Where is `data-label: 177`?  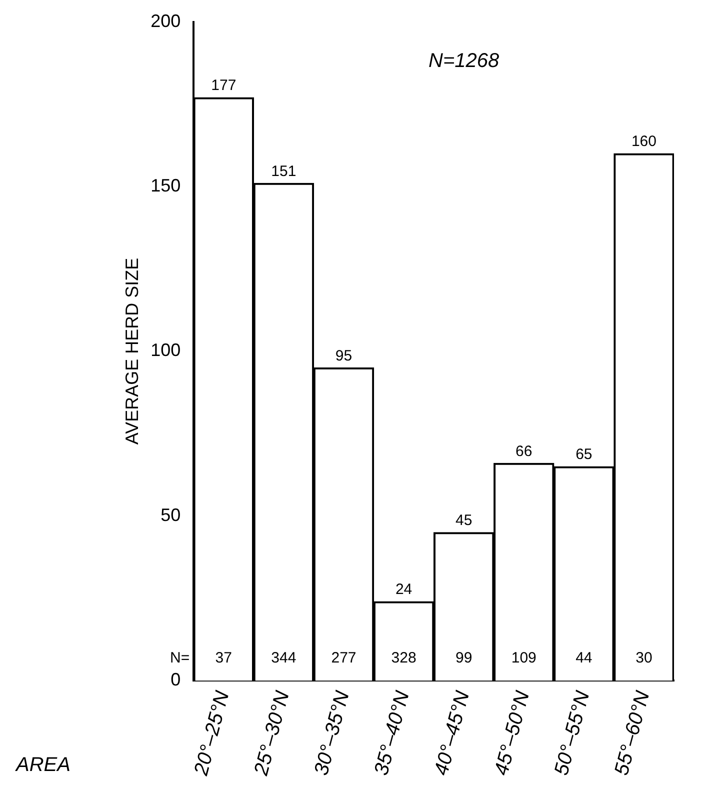
data-label: 177 is located at coordinates (223, 85).